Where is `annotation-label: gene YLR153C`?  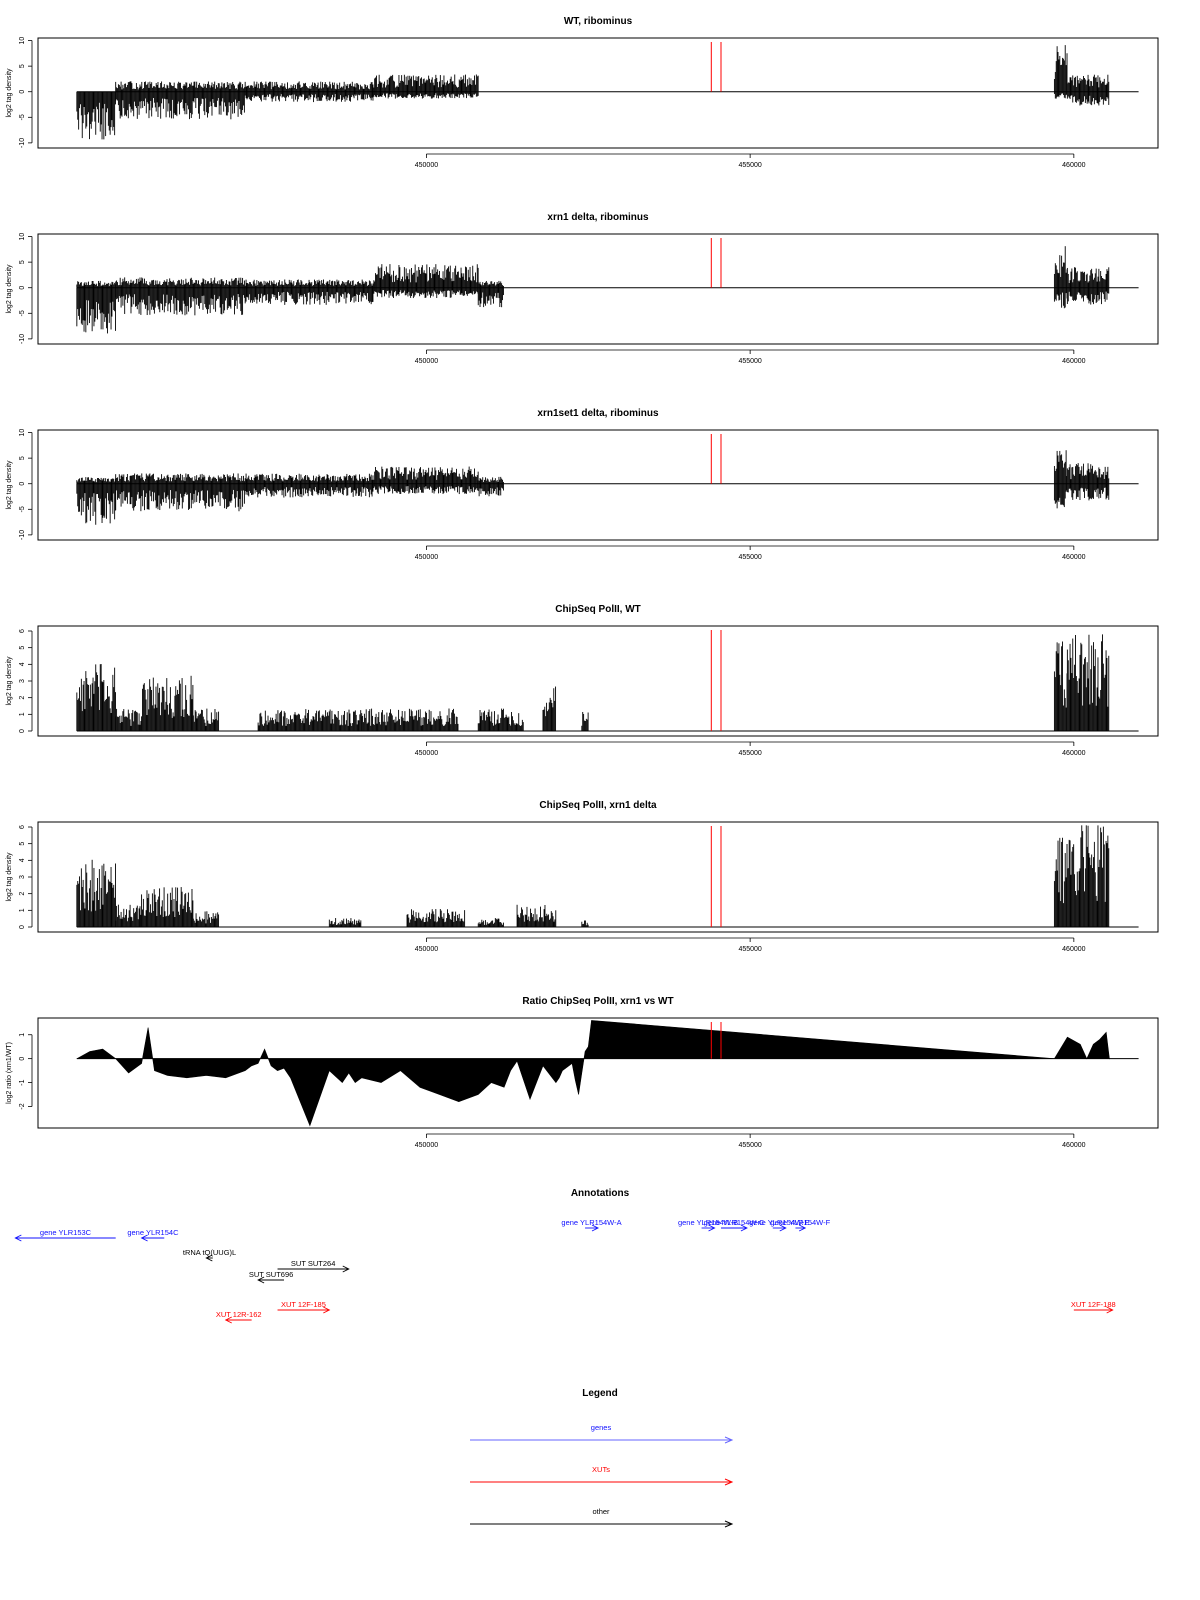 annotation-label: gene YLR153C is located at coordinates (66, 1232).